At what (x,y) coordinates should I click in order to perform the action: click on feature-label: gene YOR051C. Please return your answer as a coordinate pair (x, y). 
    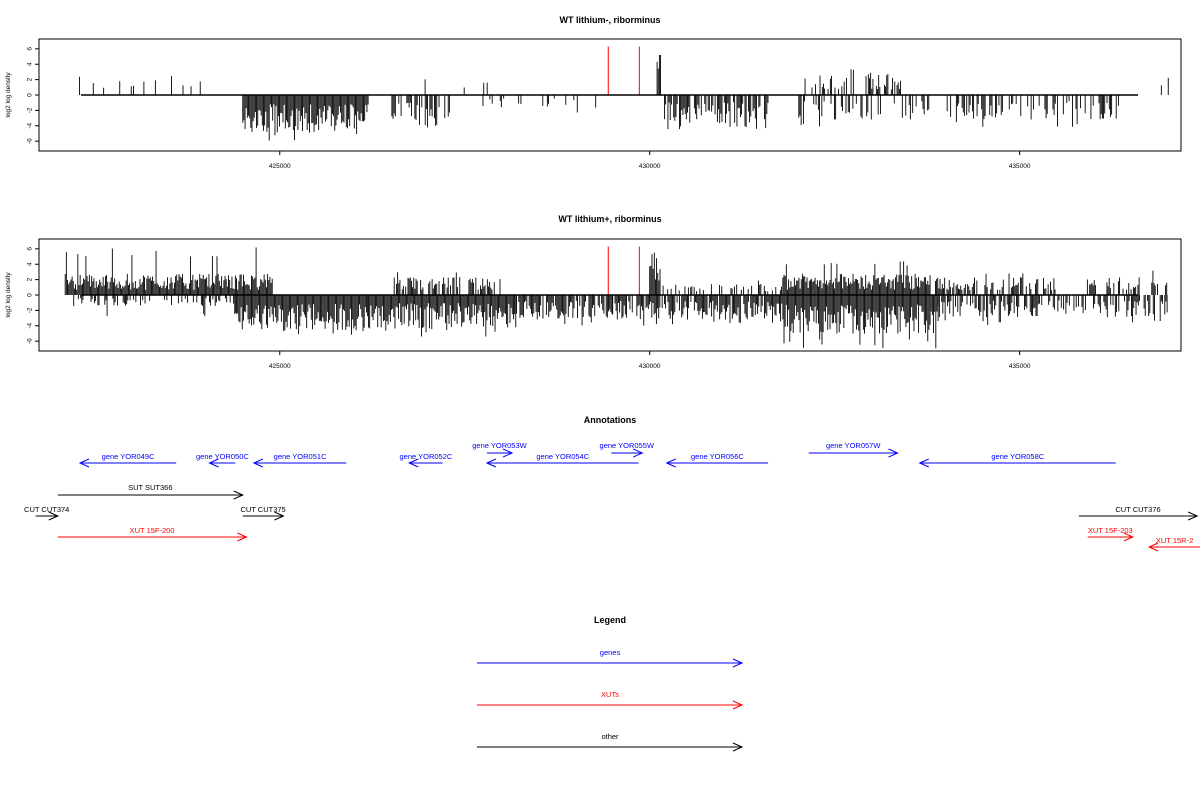
    Looking at the image, I should click on (300, 456).